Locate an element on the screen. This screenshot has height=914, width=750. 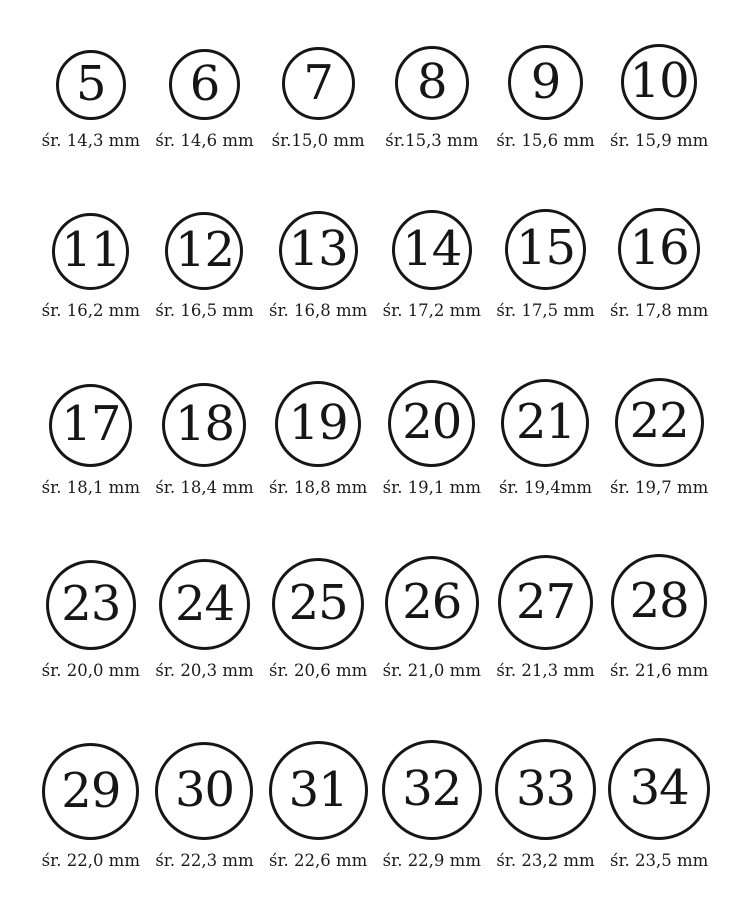
ring-circle: 24 is located at coordinates (204, 605).